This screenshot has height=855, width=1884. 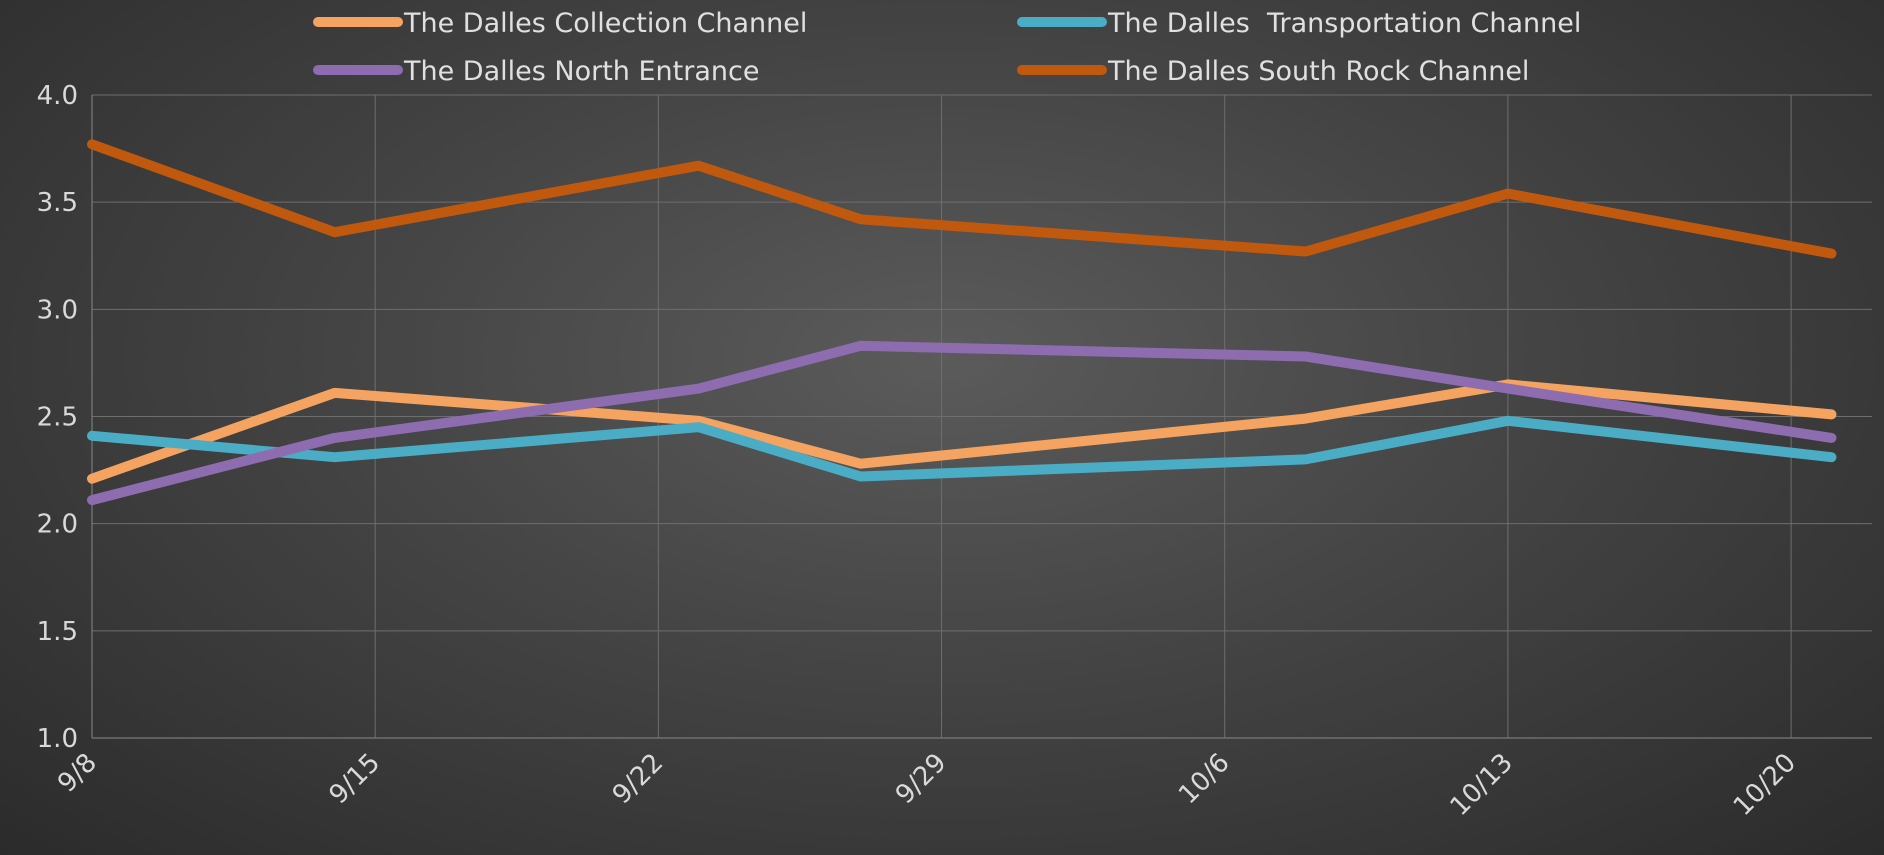 What do you see at coordinates (57, 310) in the screenshot?
I see `y-tick-label: 3.0` at bounding box center [57, 310].